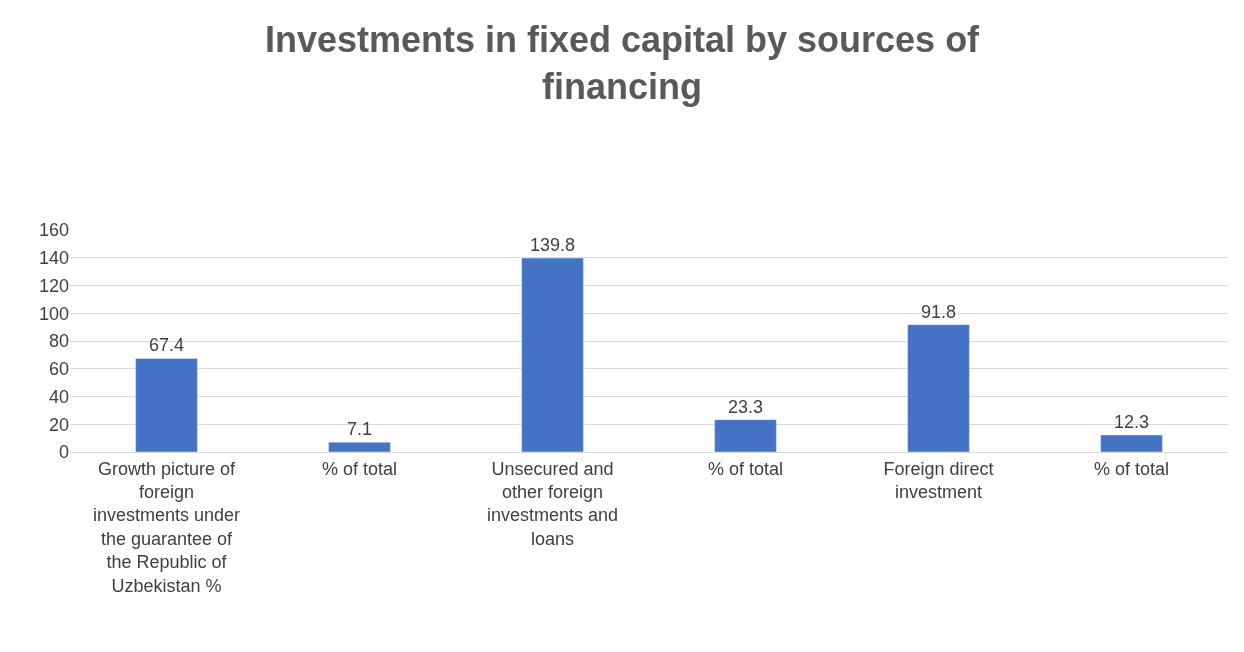  Describe the element at coordinates (622, 63) in the screenshot. I see `chart-title: Investments in fixed capital by sources of financing` at that location.